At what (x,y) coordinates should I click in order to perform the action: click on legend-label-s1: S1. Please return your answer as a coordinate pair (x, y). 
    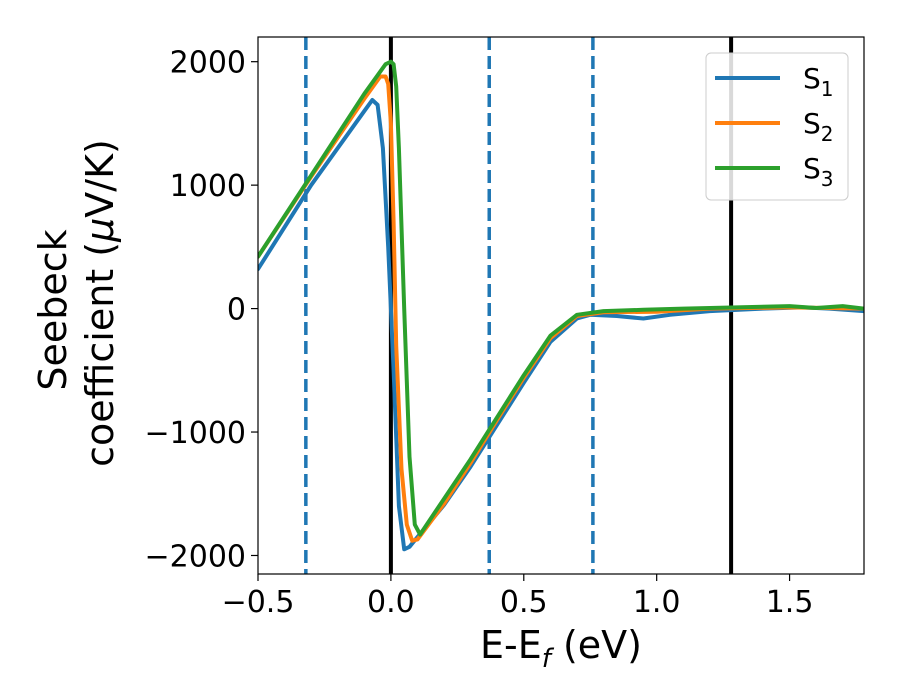
    Looking at the image, I should click on (818, 81).